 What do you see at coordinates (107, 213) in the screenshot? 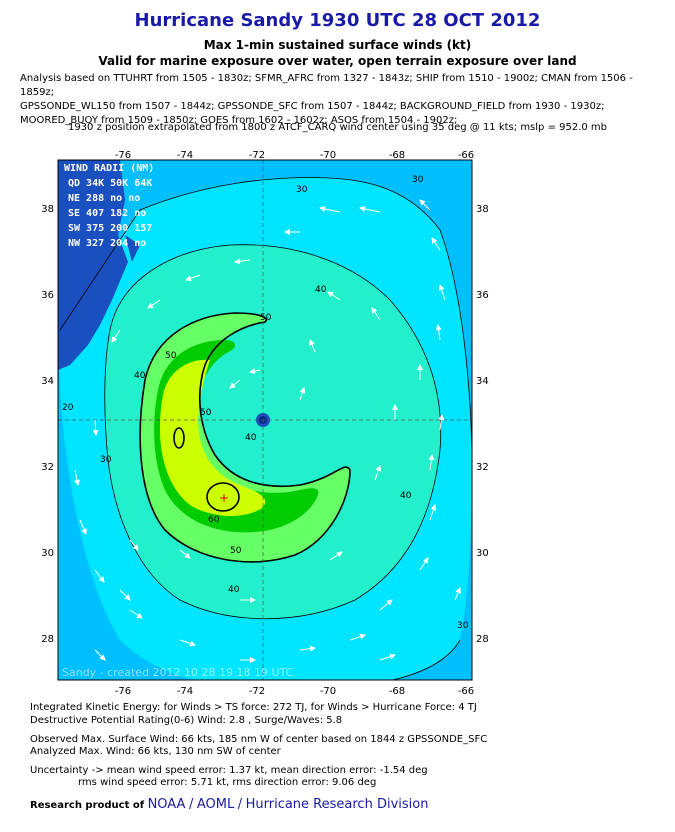
I see `wind-radii-row: SE 407 182 no` at bounding box center [107, 213].